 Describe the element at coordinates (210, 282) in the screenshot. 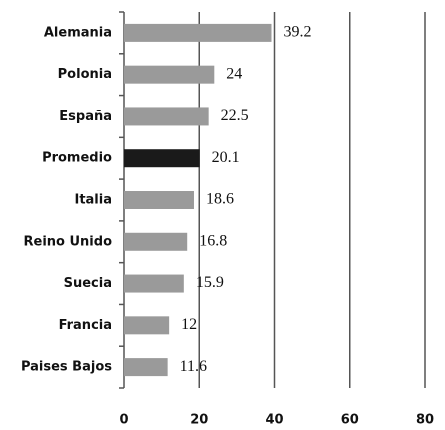

I see `data-label: 15.9` at that location.